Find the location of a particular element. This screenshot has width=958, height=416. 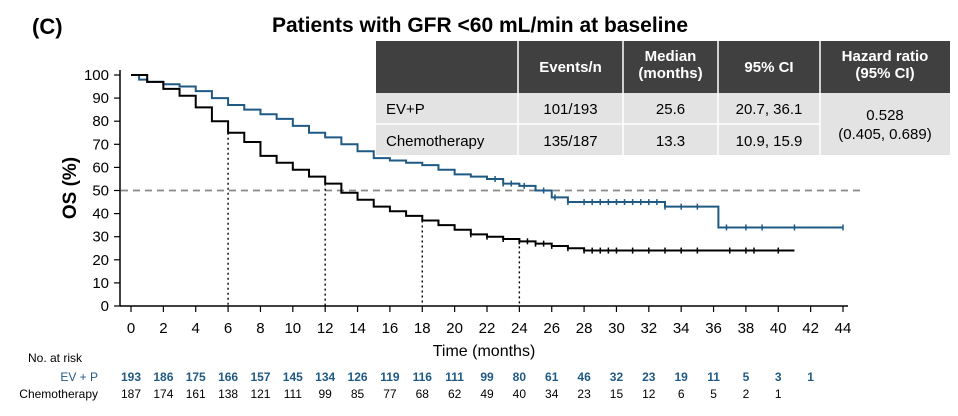

y-tick-label-50: 50 is located at coordinates (100, 191).